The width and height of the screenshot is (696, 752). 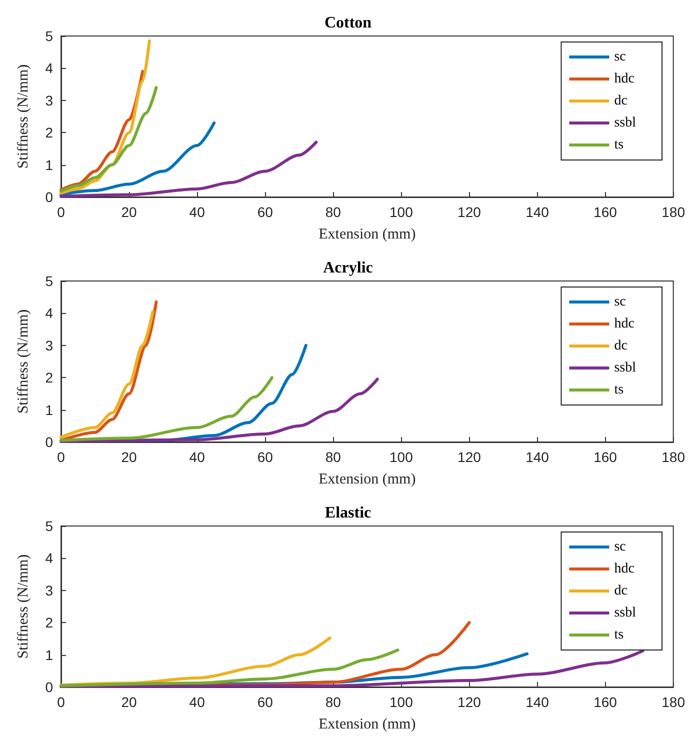 What do you see at coordinates (348, 268) in the screenshot?
I see `chart-title: Acrylic` at bounding box center [348, 268].